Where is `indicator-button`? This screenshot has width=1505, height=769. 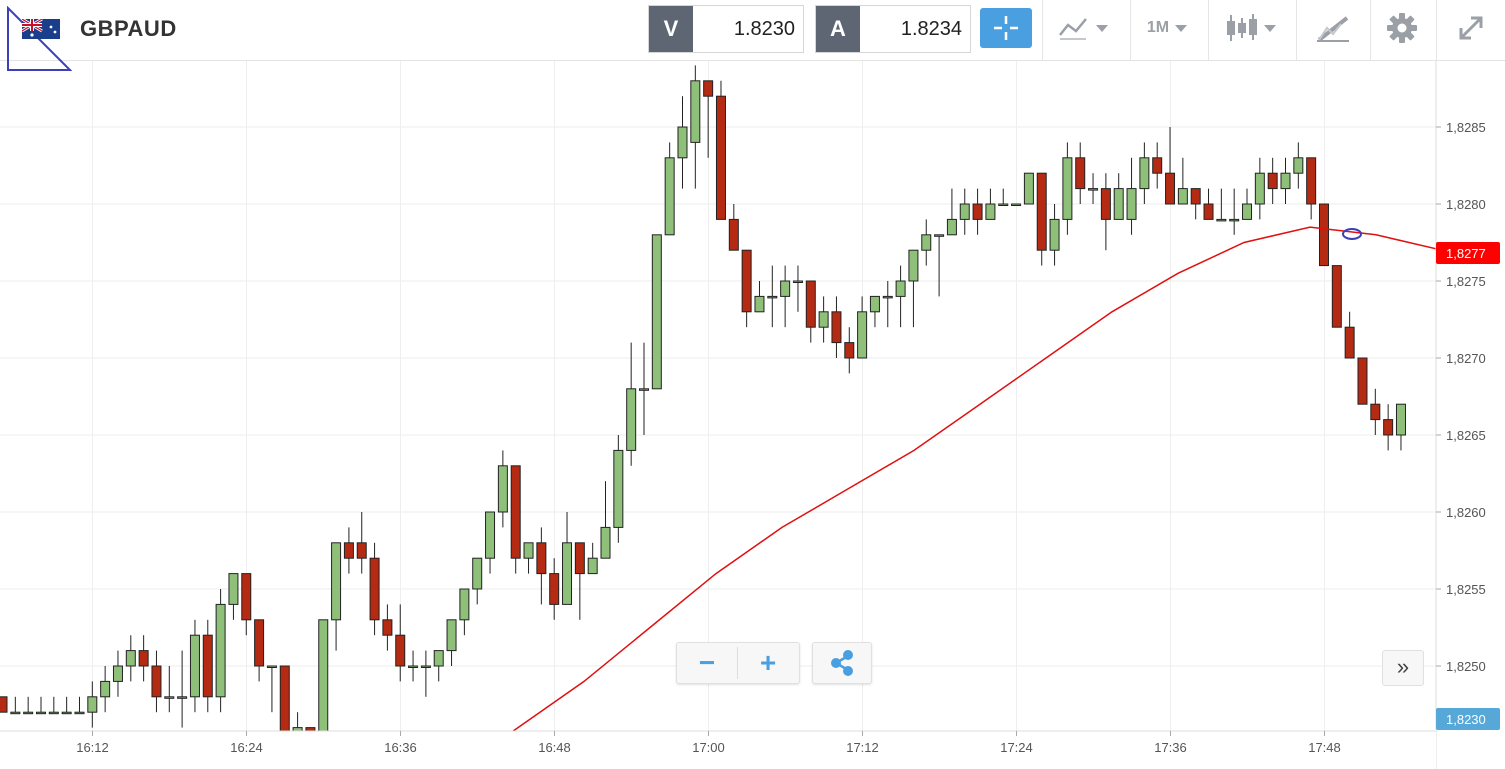
indicator-button is located at coordinates (1088, 28).